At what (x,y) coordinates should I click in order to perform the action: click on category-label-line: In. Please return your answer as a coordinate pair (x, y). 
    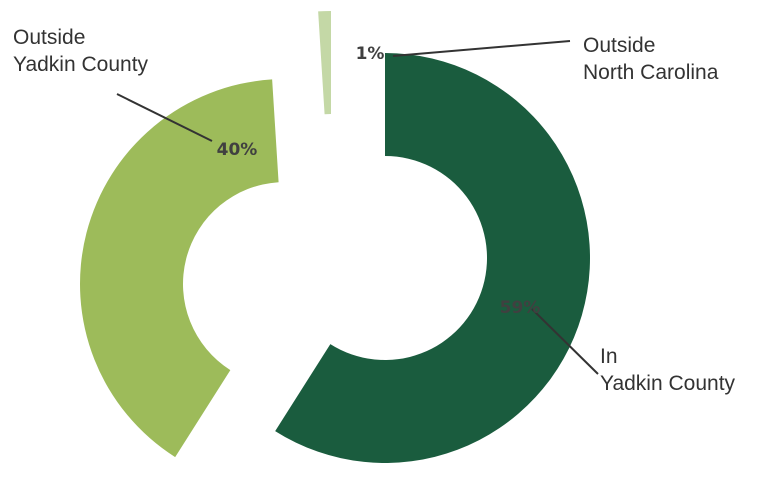
    Looking at the image, I should click on (609, 356).